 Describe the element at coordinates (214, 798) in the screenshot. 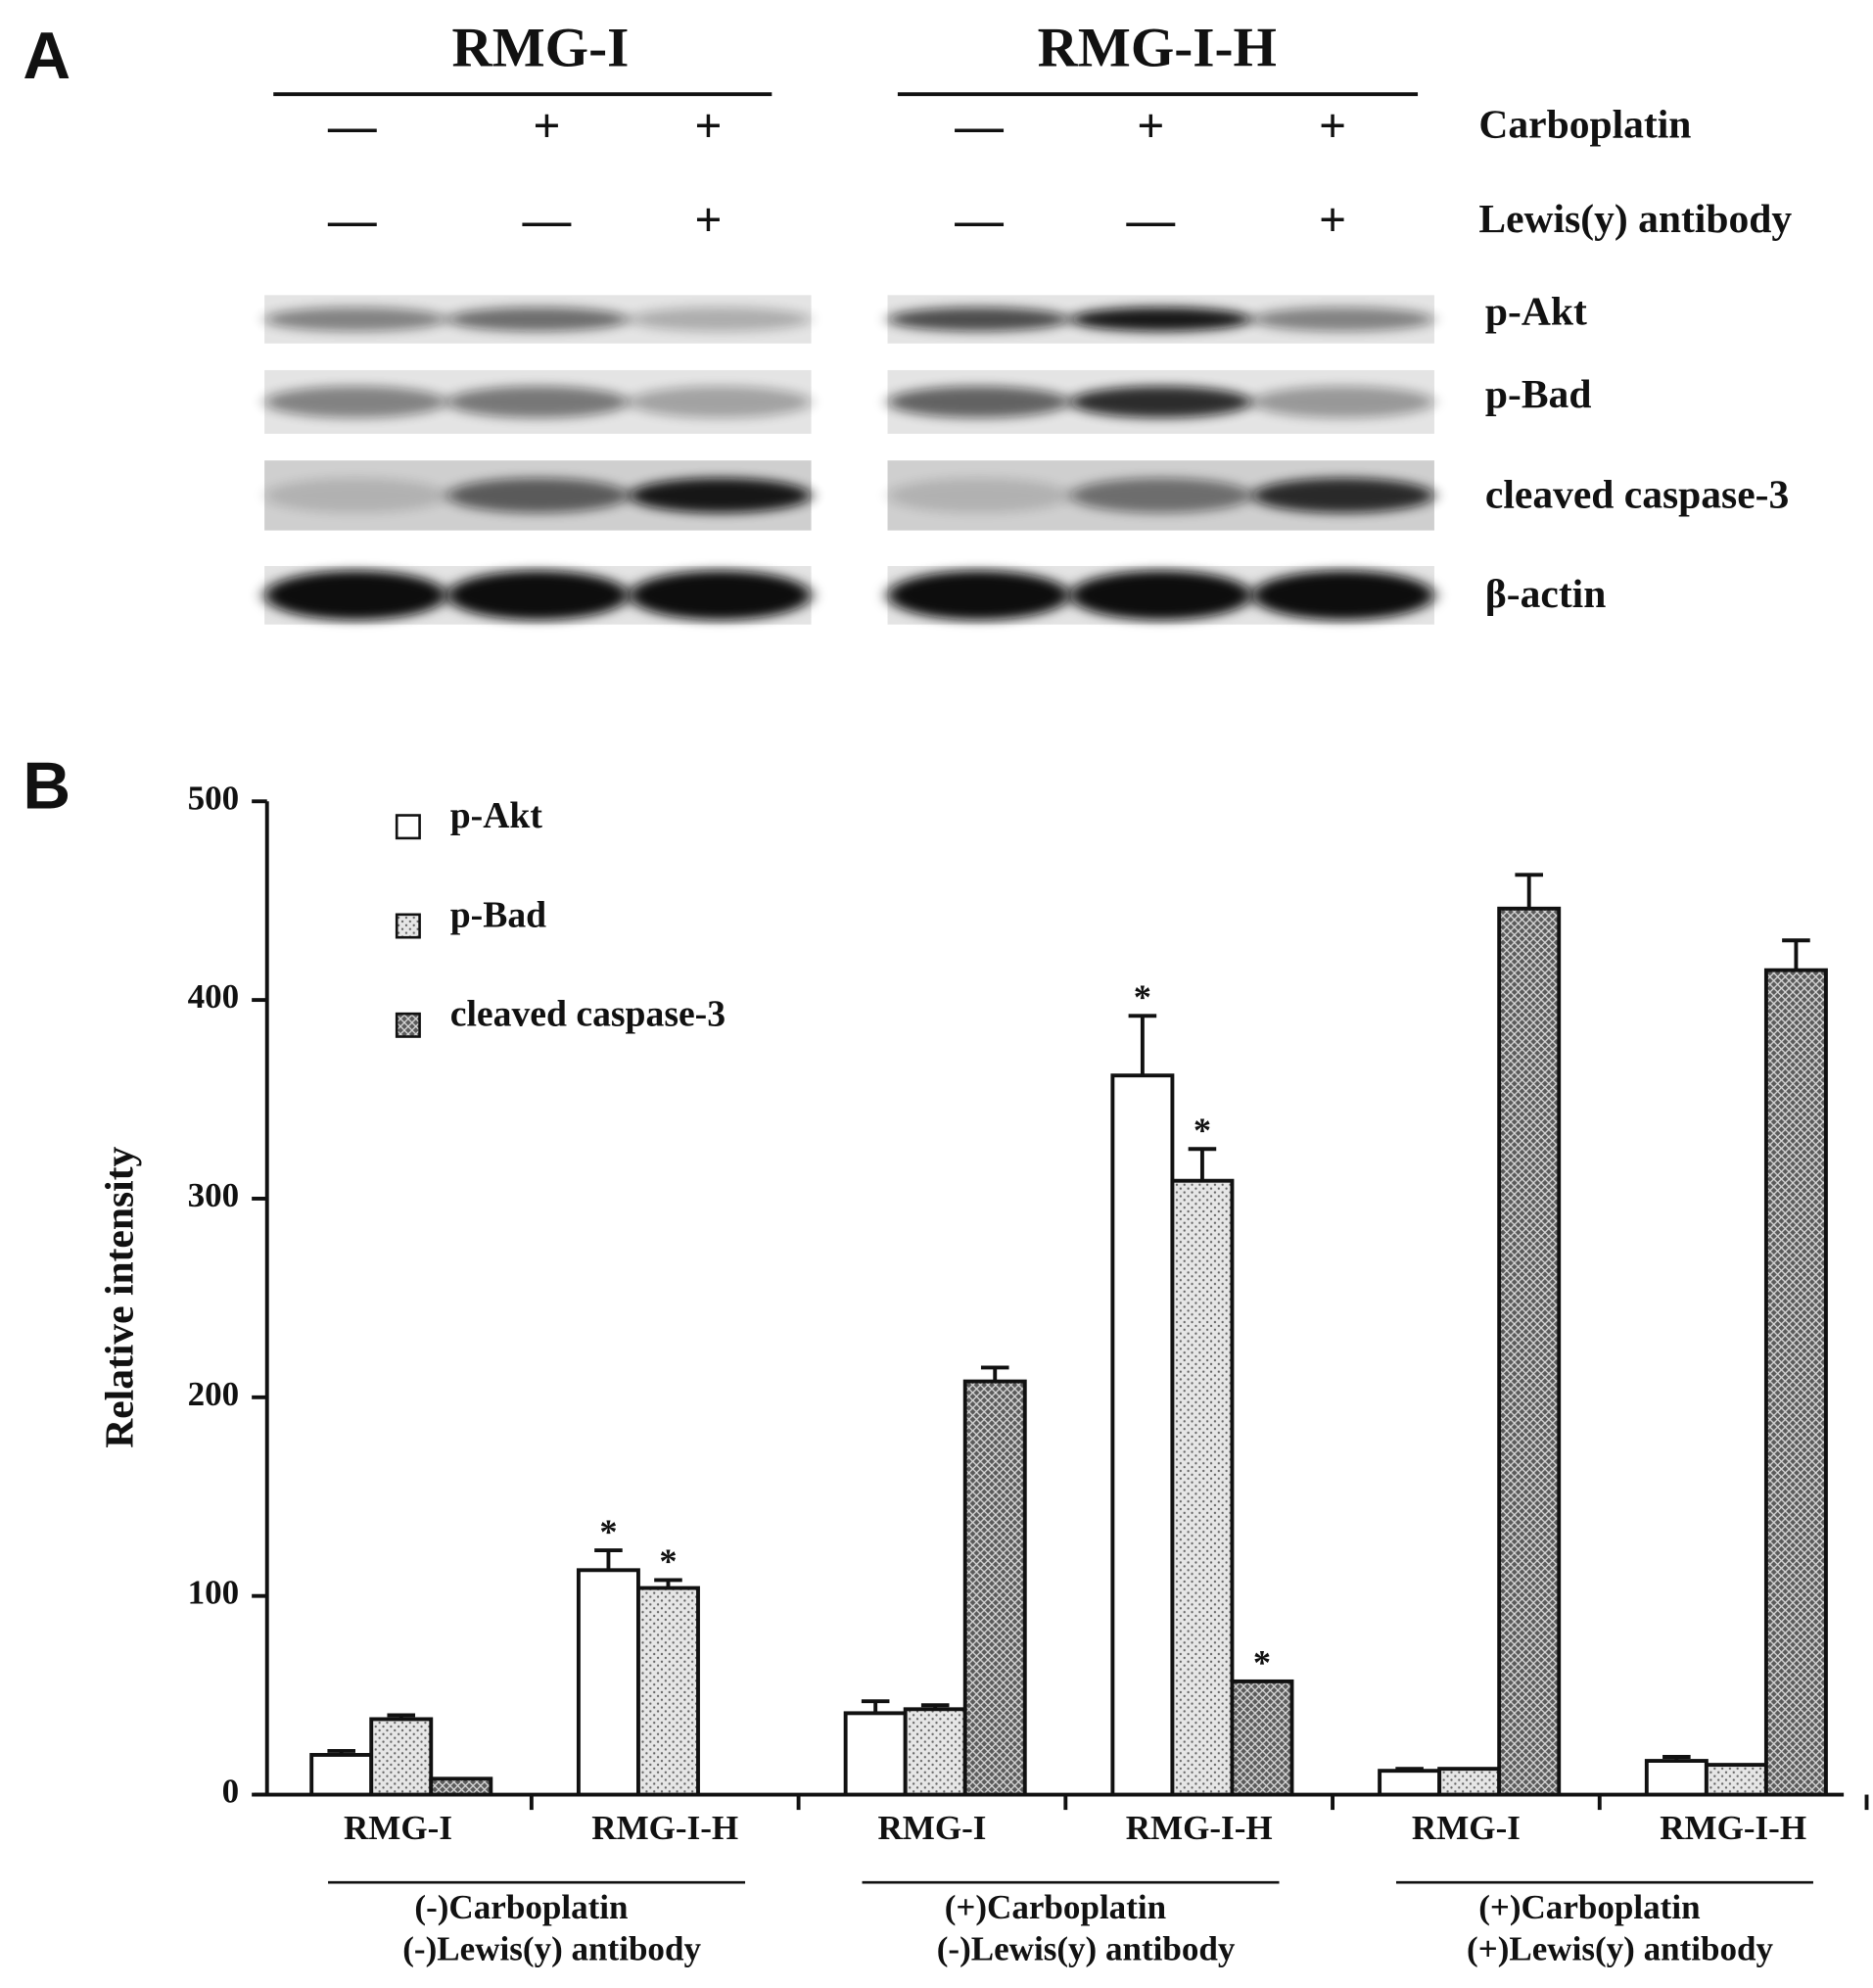

I see `y-tick-label: 500` at that location.